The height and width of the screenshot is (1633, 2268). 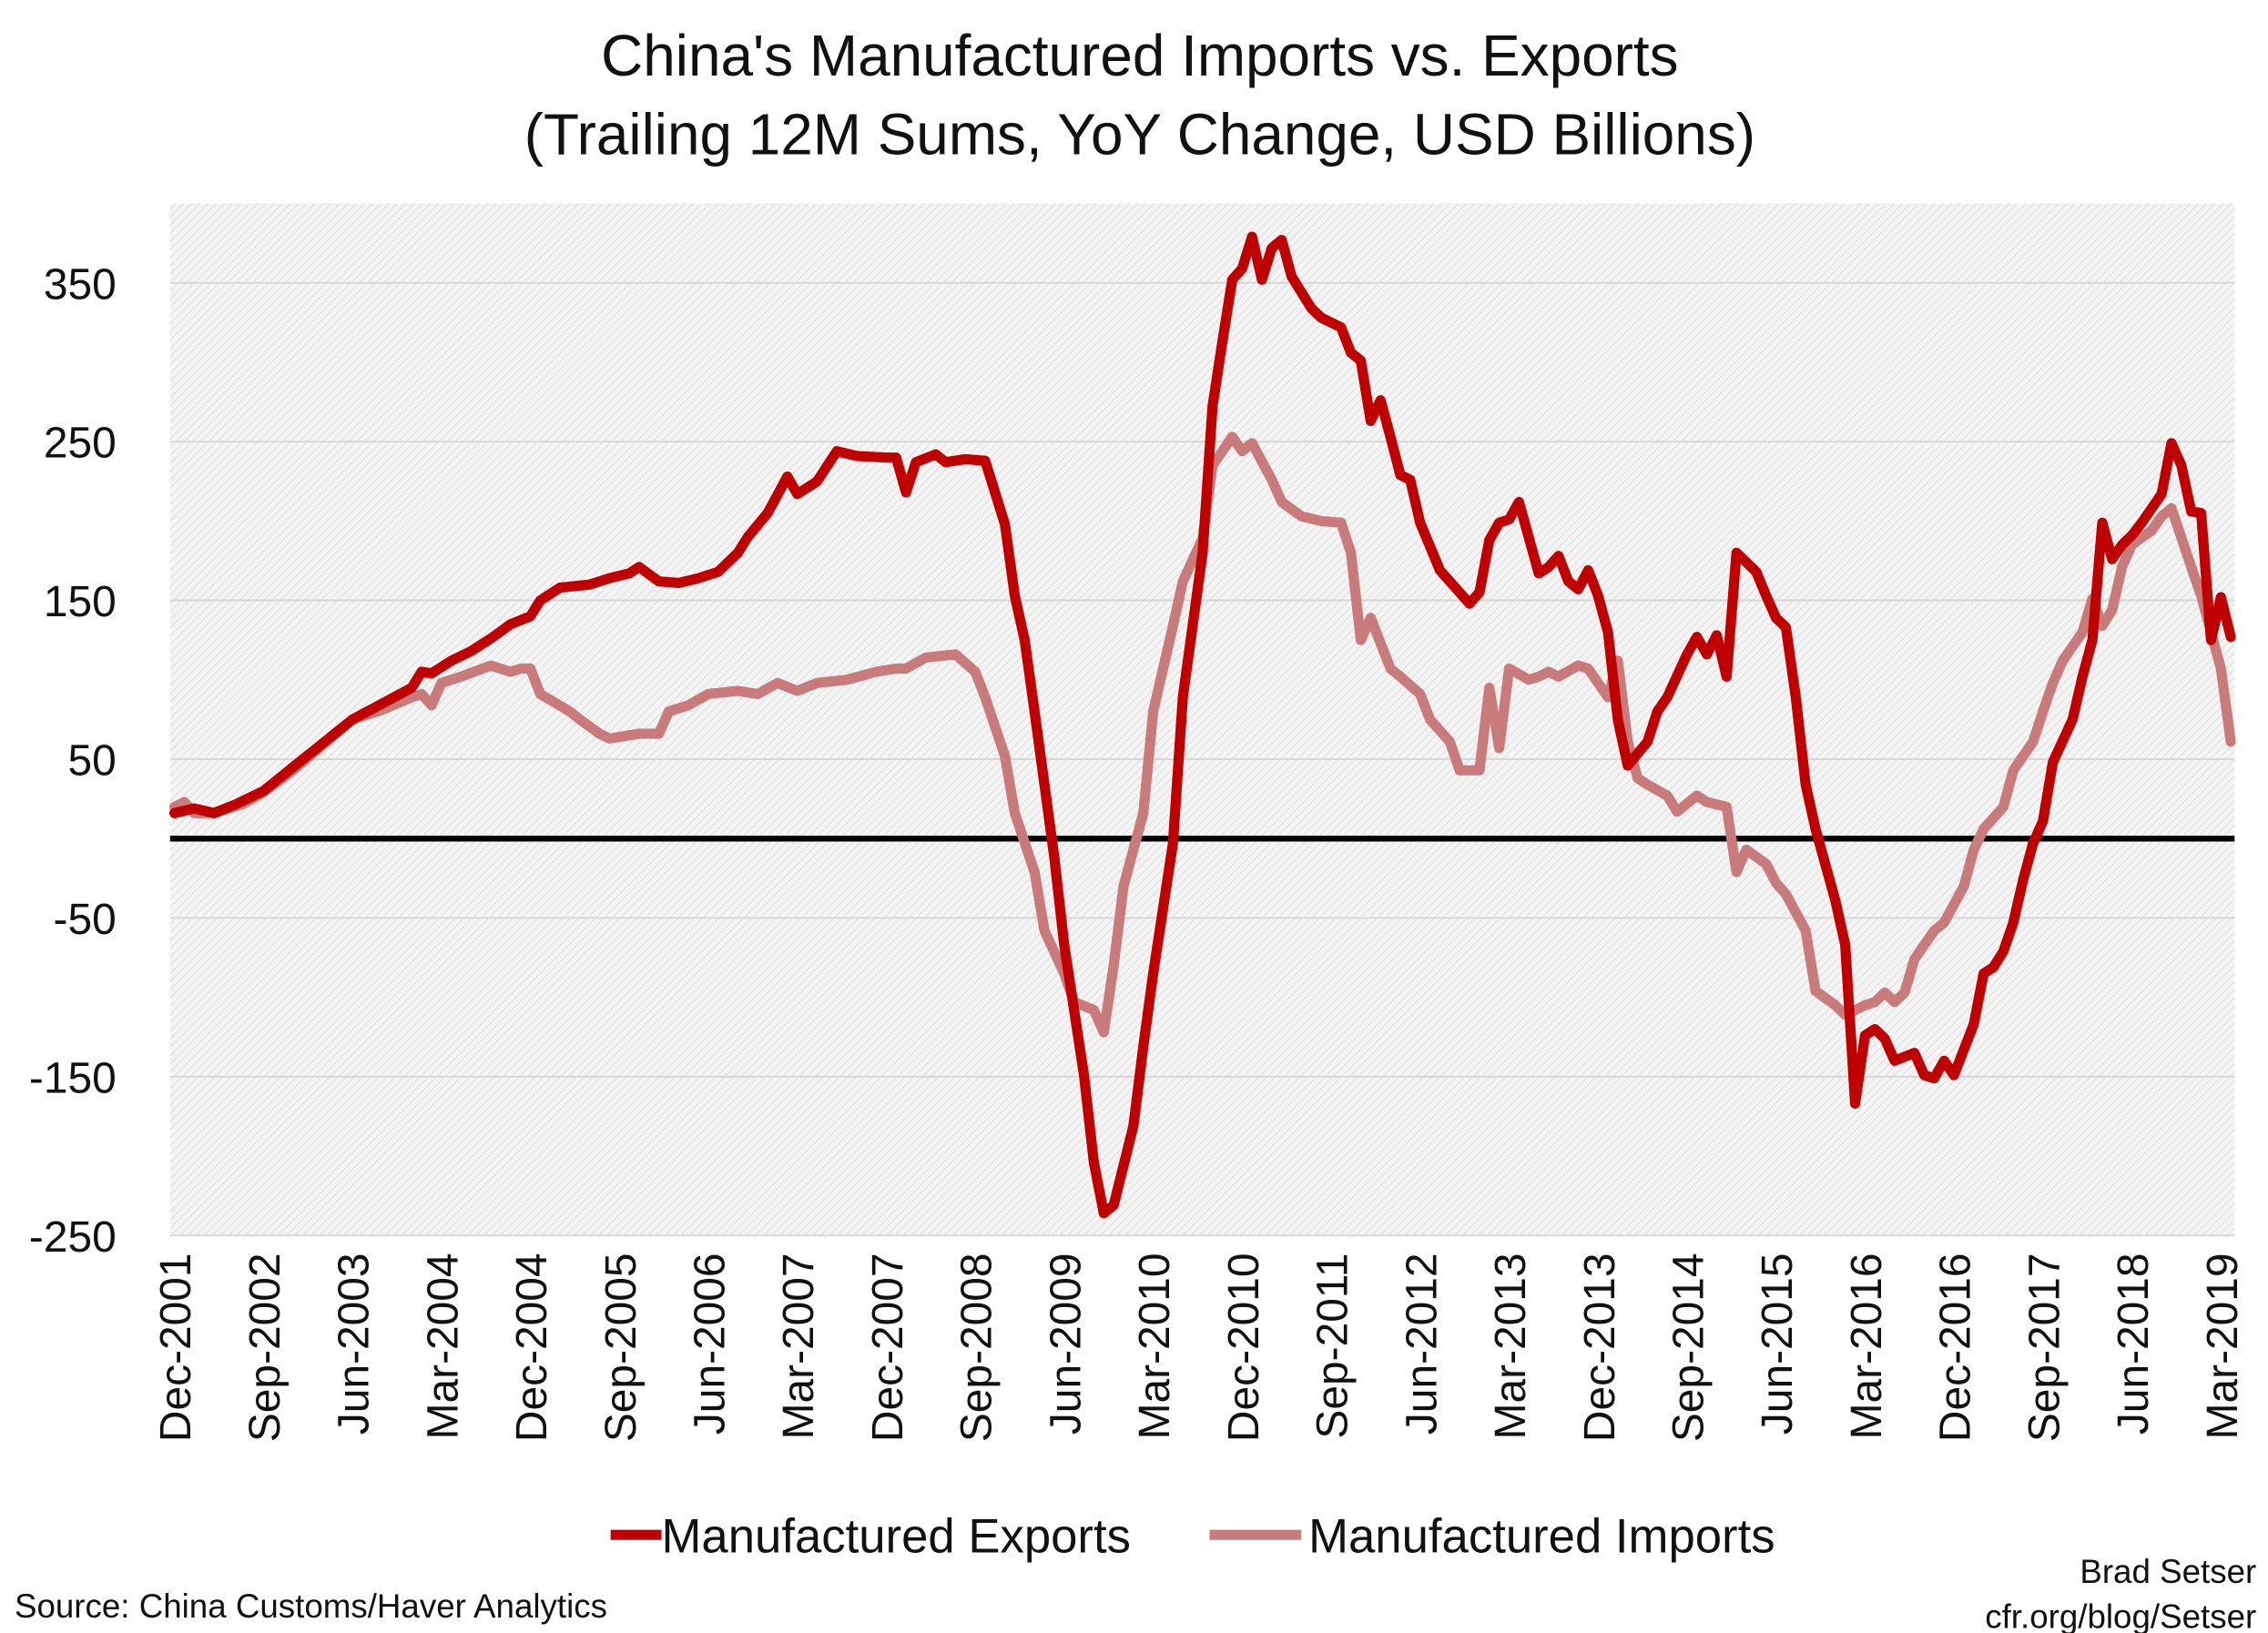 What do you see at coordinates (73, 1078) in the screenshot?
I see `y-tick-label: -150` at bounding box center [73, 1078].